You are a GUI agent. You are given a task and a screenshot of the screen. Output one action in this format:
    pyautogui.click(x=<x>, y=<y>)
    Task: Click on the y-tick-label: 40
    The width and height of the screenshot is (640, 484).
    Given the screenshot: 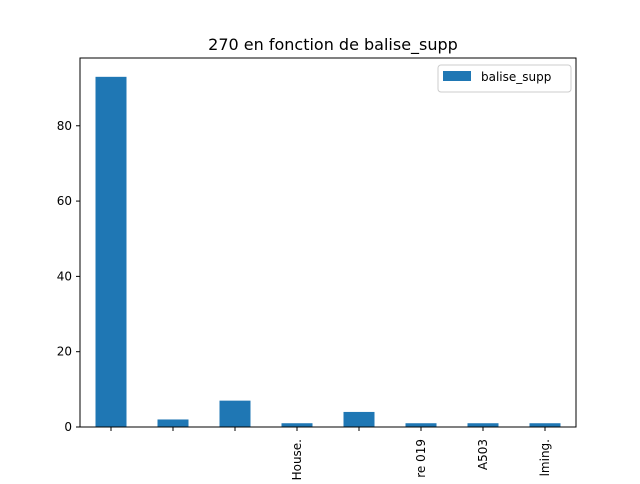 What is the action you would take?
    pyautogui.click(x=64, y=276)
    